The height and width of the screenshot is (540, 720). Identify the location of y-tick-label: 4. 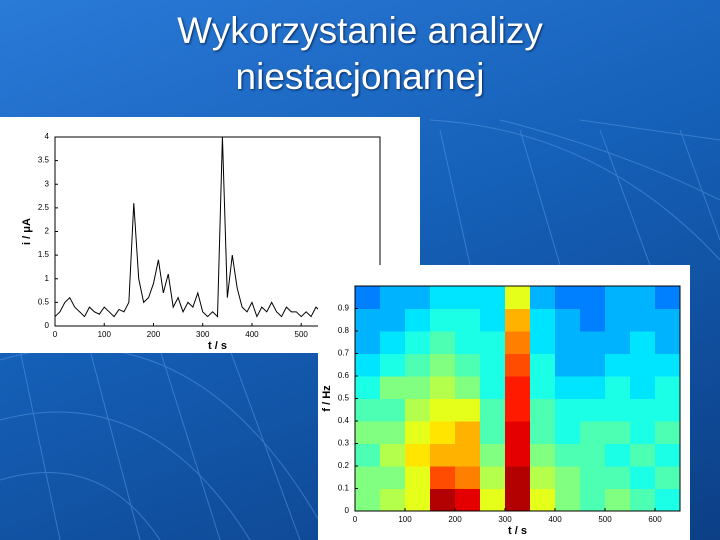
(47, 136).